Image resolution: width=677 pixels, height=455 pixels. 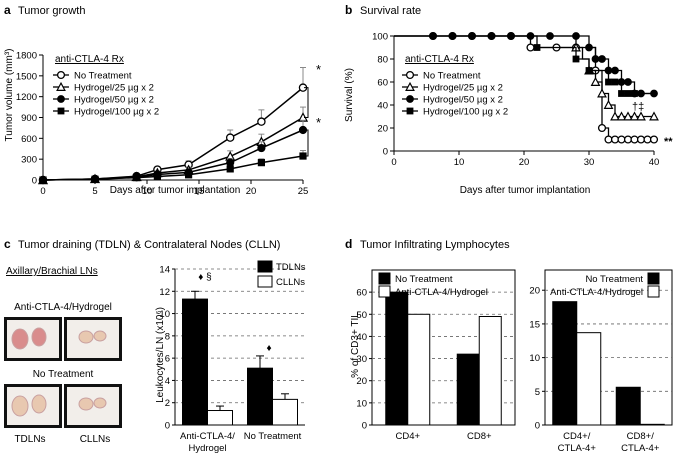 I want to click on panel-b-ytick-label: 100, so click(x=380, y=37).